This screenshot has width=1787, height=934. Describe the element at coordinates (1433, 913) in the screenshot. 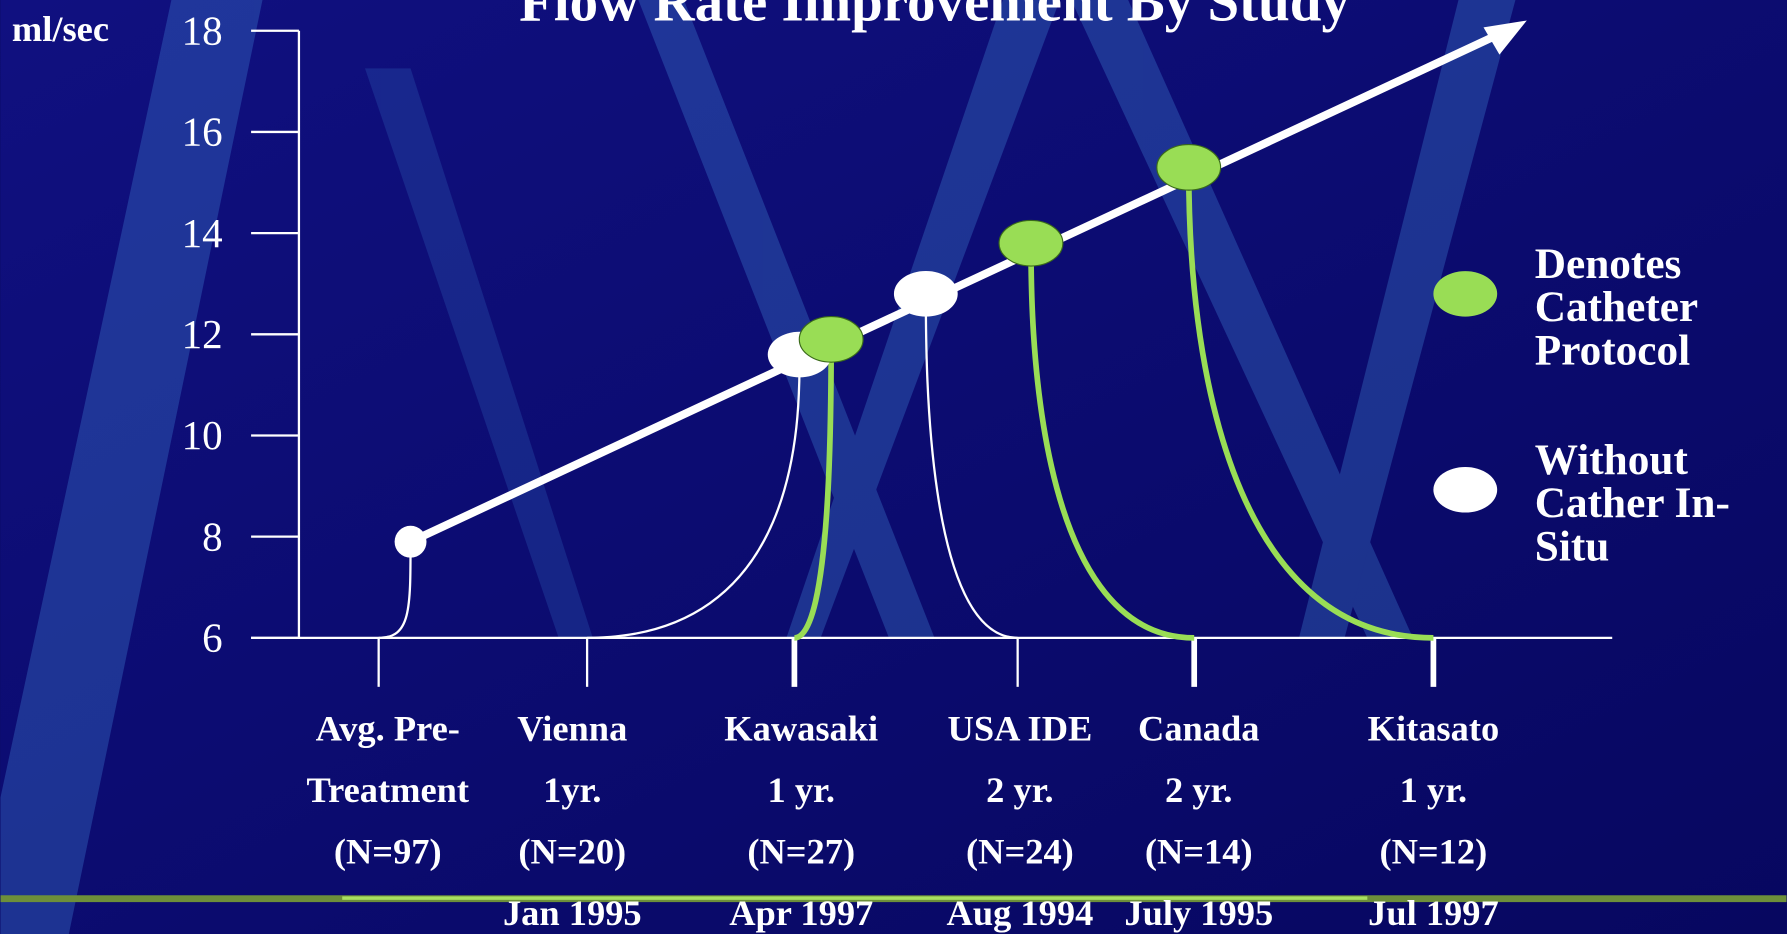

I see `x-tick-date: Jul 1997` at that location.